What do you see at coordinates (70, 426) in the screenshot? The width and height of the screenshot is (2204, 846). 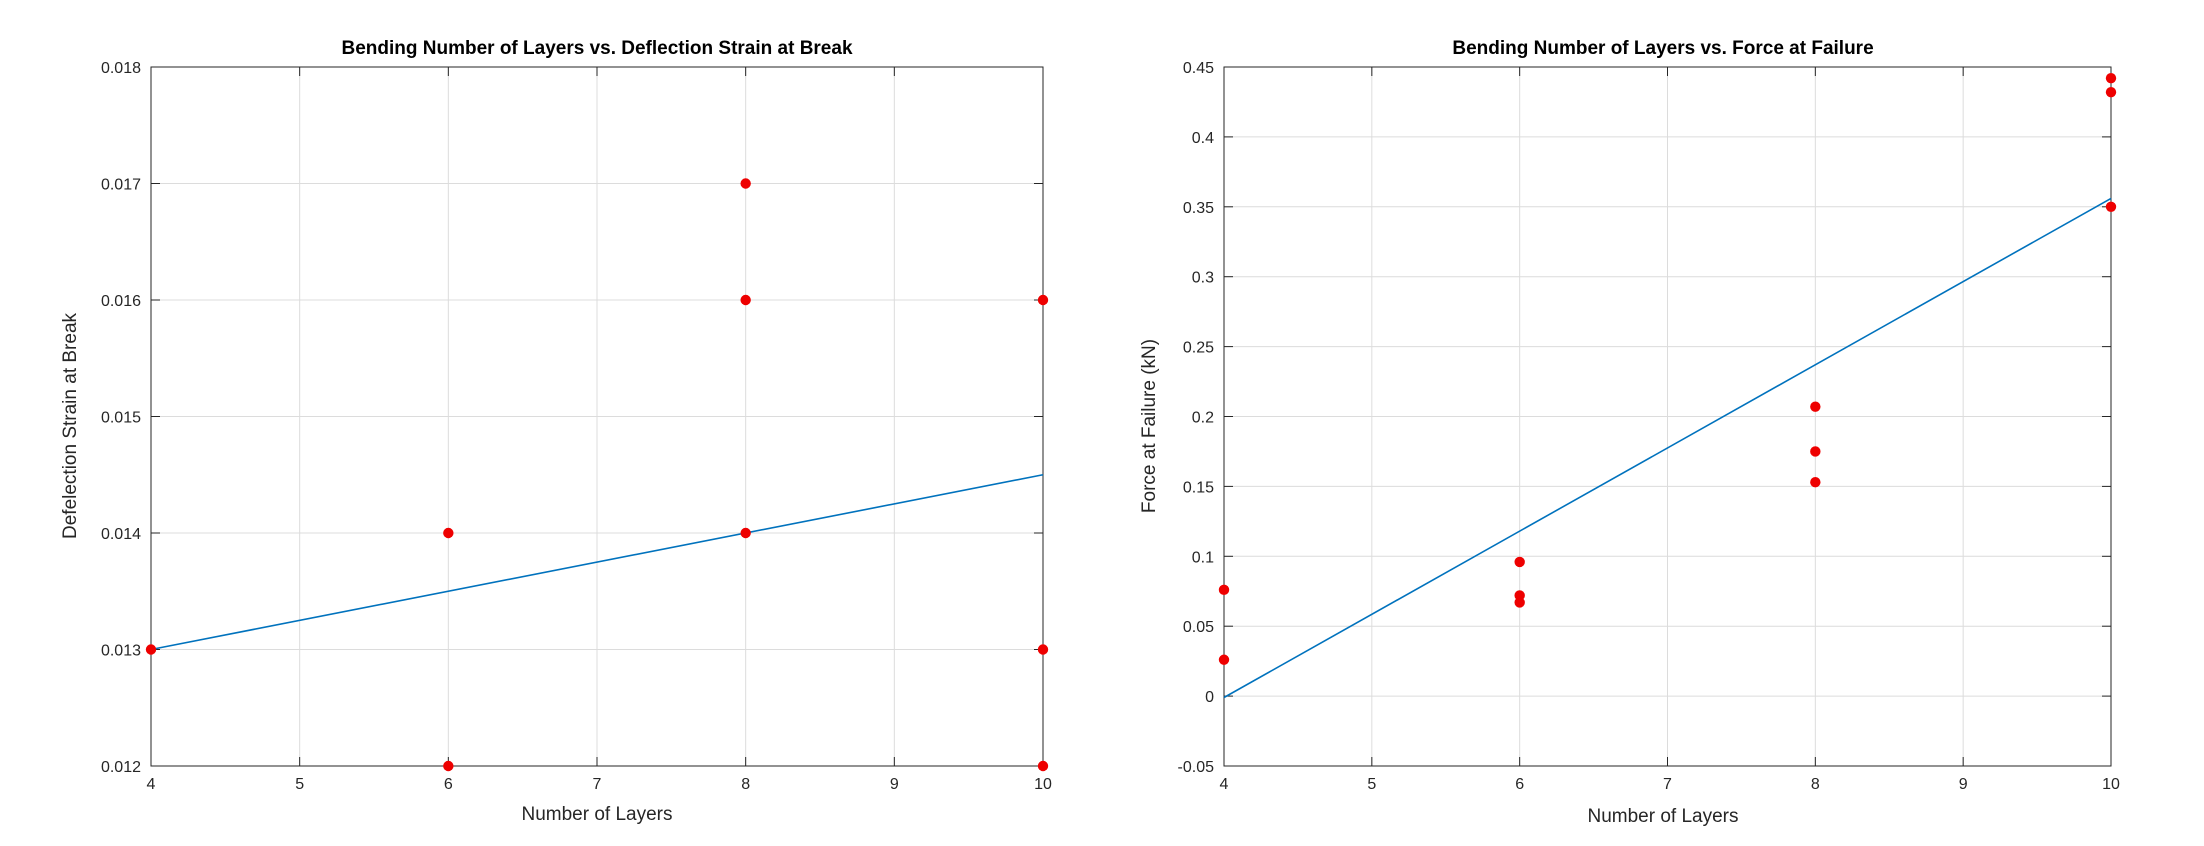 I see `y-axis-label: Defelection Strain at Break` at bounding box center [70, 426].